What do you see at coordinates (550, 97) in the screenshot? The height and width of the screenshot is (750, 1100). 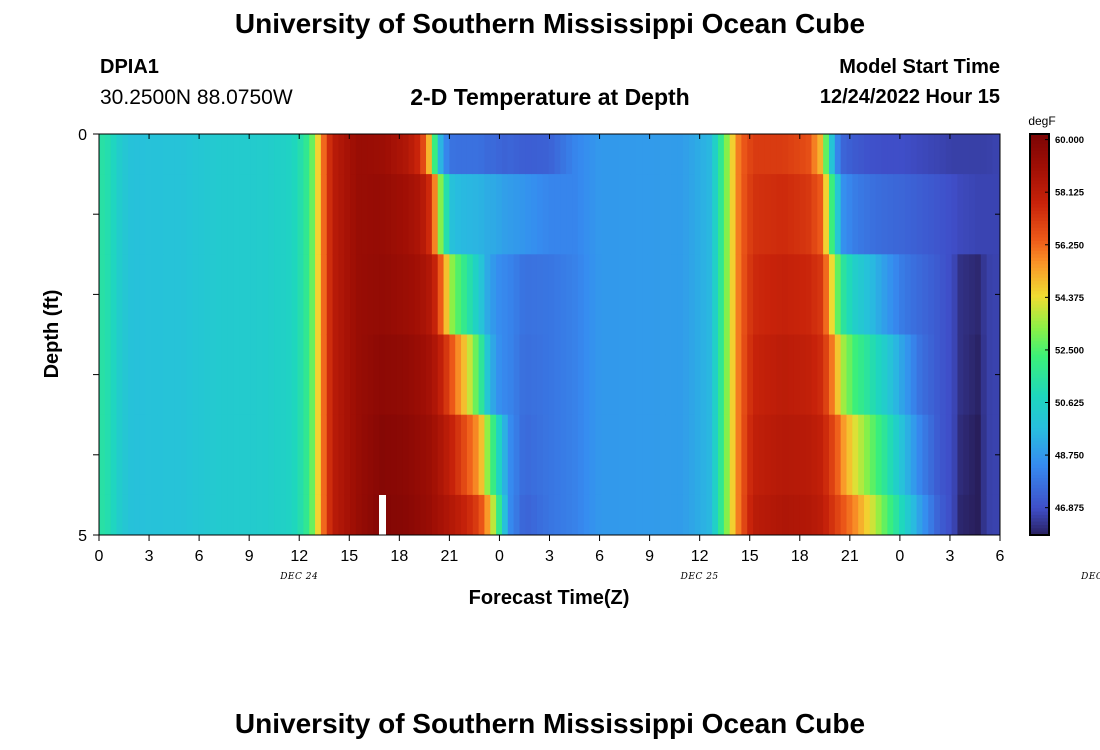 I see `chart-title: 2-D Temperature at Depth` at bounding box center [550, 97].